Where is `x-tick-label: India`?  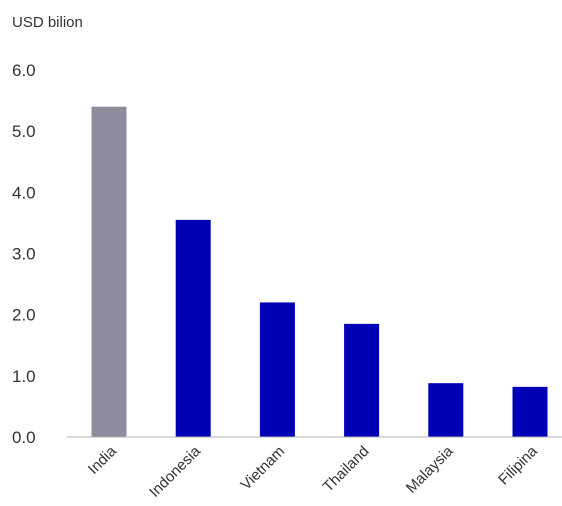 x-tick-label: India is located at coordinates (102, 459).